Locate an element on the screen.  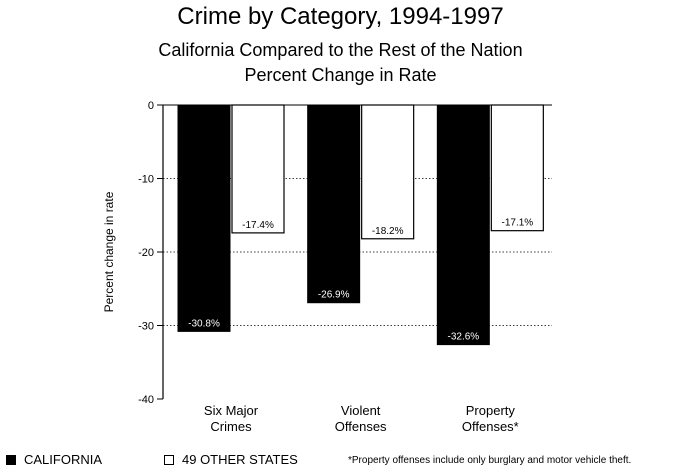
legend-item-california: CALIFORNIA is located at coordinates (54, 459).